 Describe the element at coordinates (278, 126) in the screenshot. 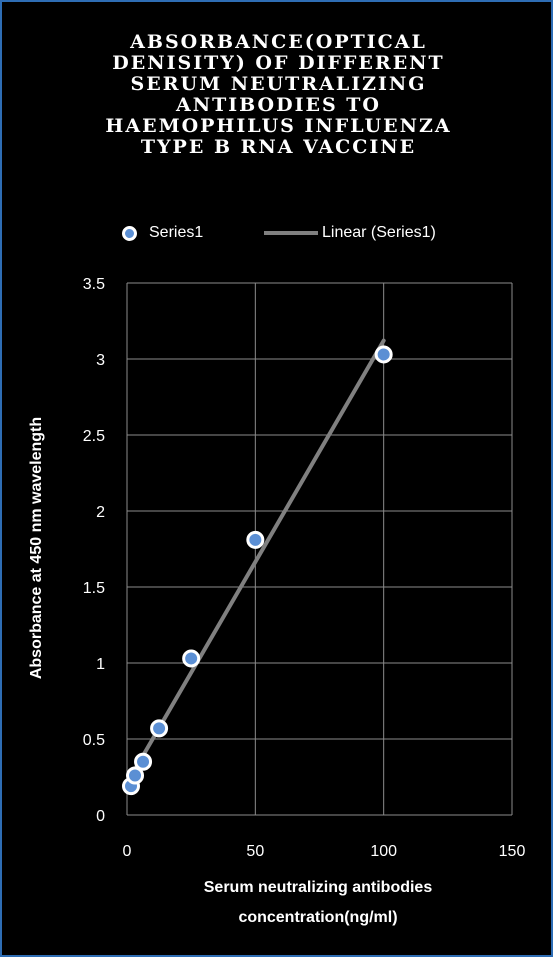

I see `chart-title-line: HAEMOPHILUS INFLUENZA` at that location.